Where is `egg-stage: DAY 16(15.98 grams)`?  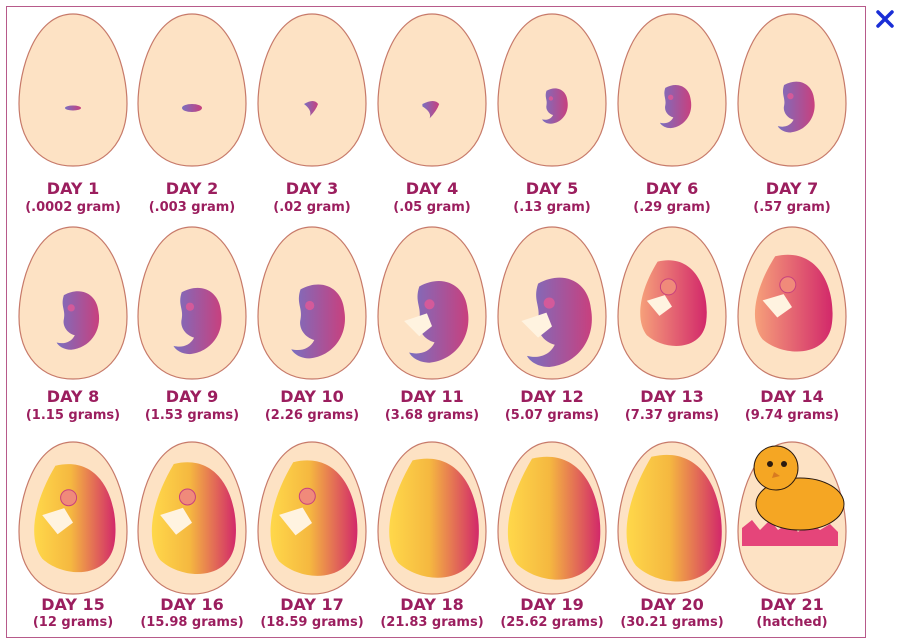 egg-stage: DAY 16(15.98 grams) is located at coordinates (192, 535).